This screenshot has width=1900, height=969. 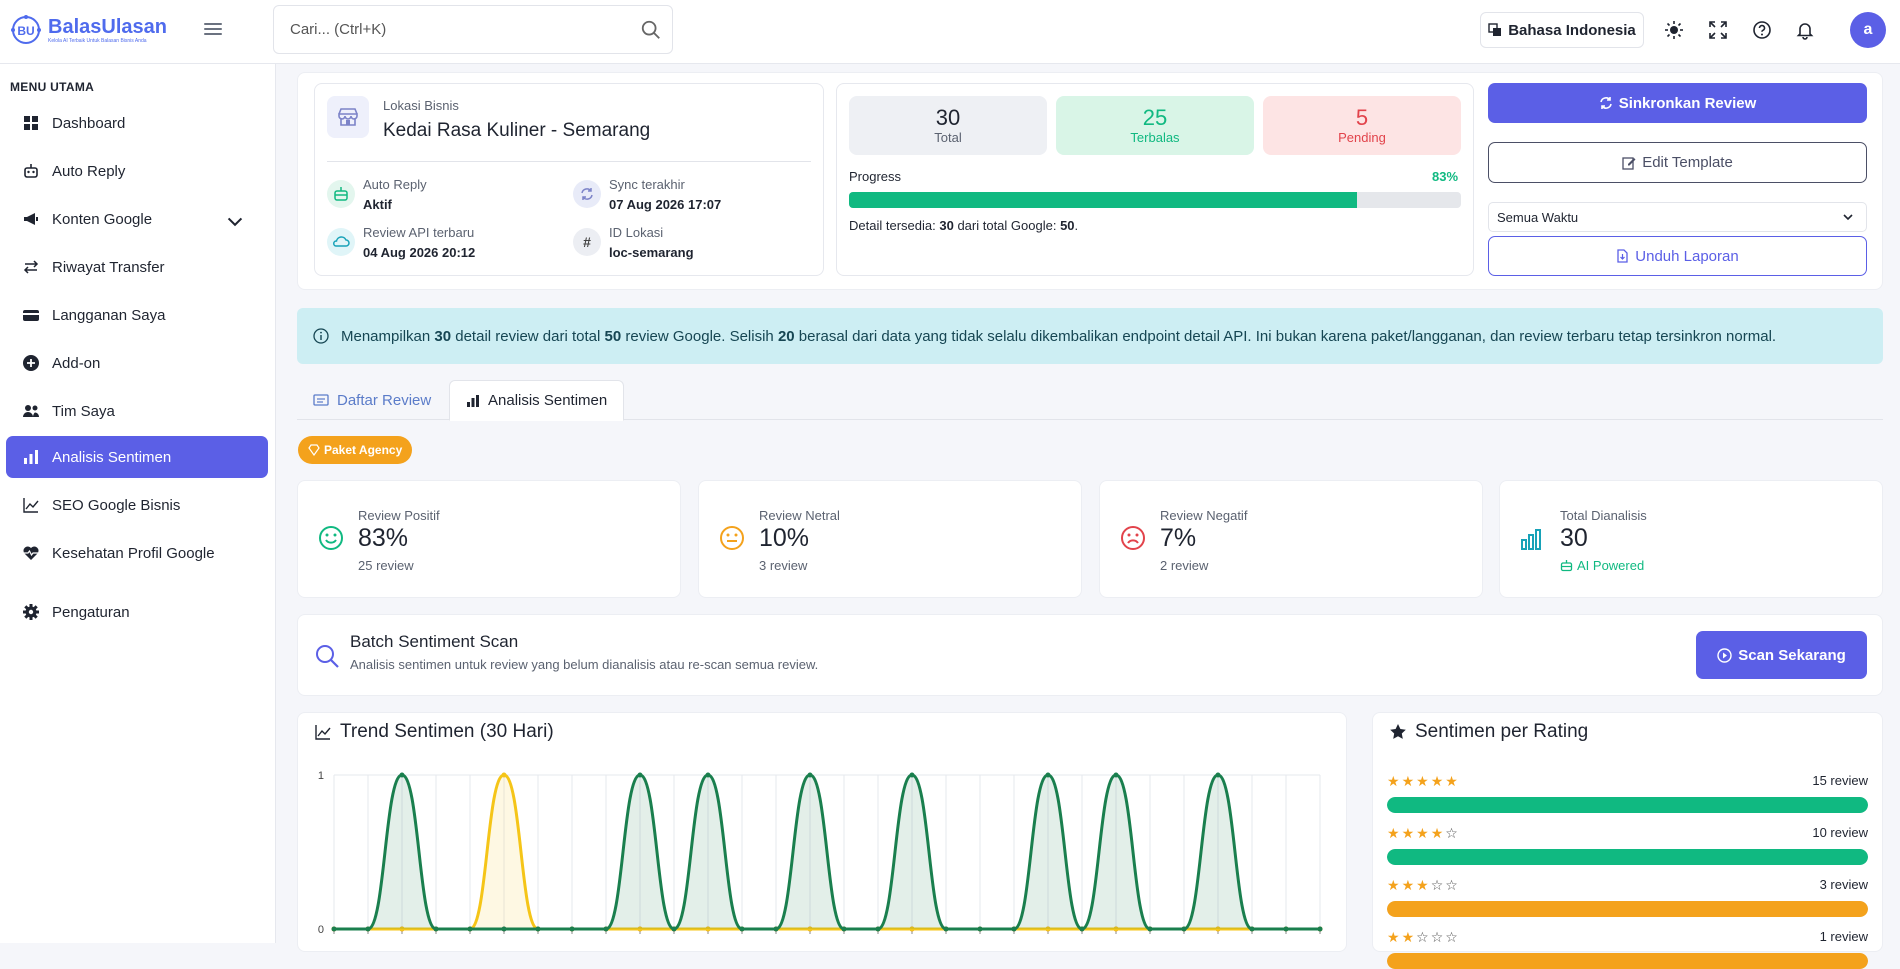 I want to click on id-label: ID Lokasi, so click(x=636, y=232).